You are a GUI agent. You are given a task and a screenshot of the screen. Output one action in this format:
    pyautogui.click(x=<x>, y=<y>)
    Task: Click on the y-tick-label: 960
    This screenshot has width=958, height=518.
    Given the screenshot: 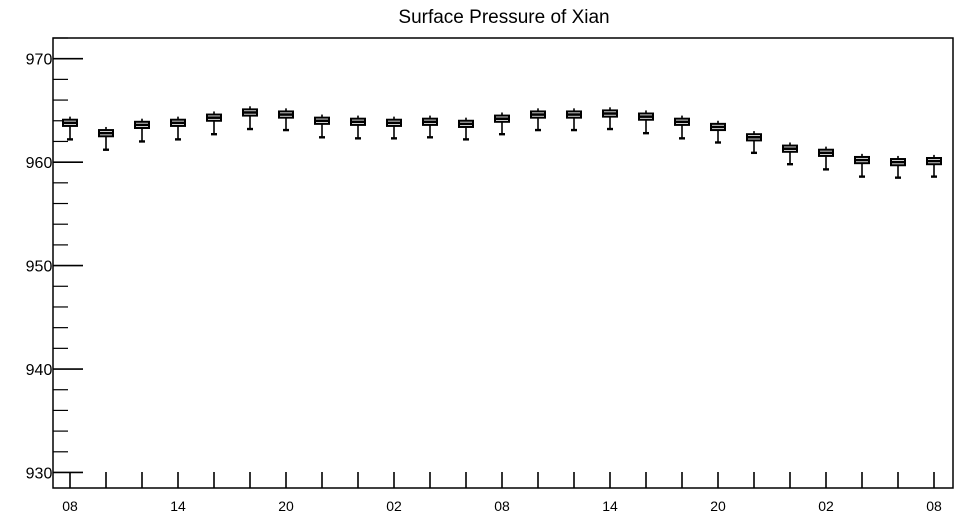 What is the action you would take?
    pyautogui.click(x=39, y=163)
    